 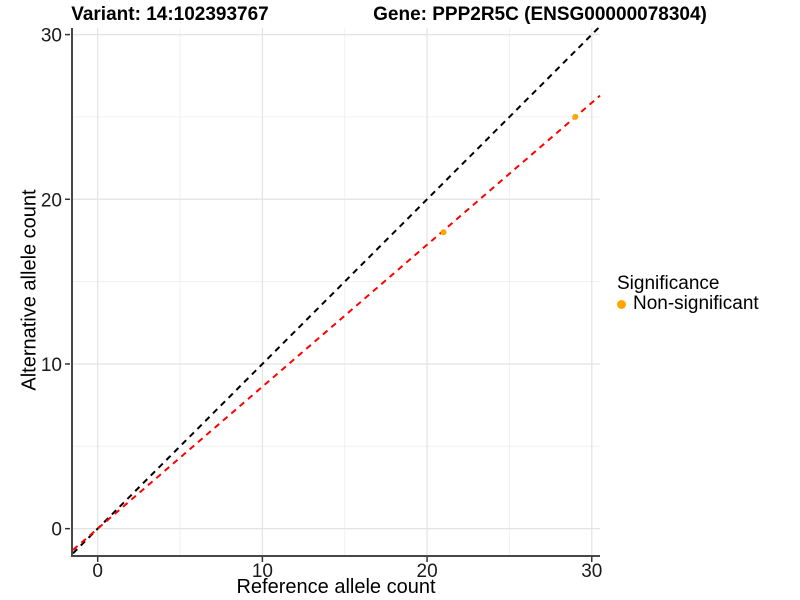 I want to click on y-tick-label: 0, so click(x=56, y=530).